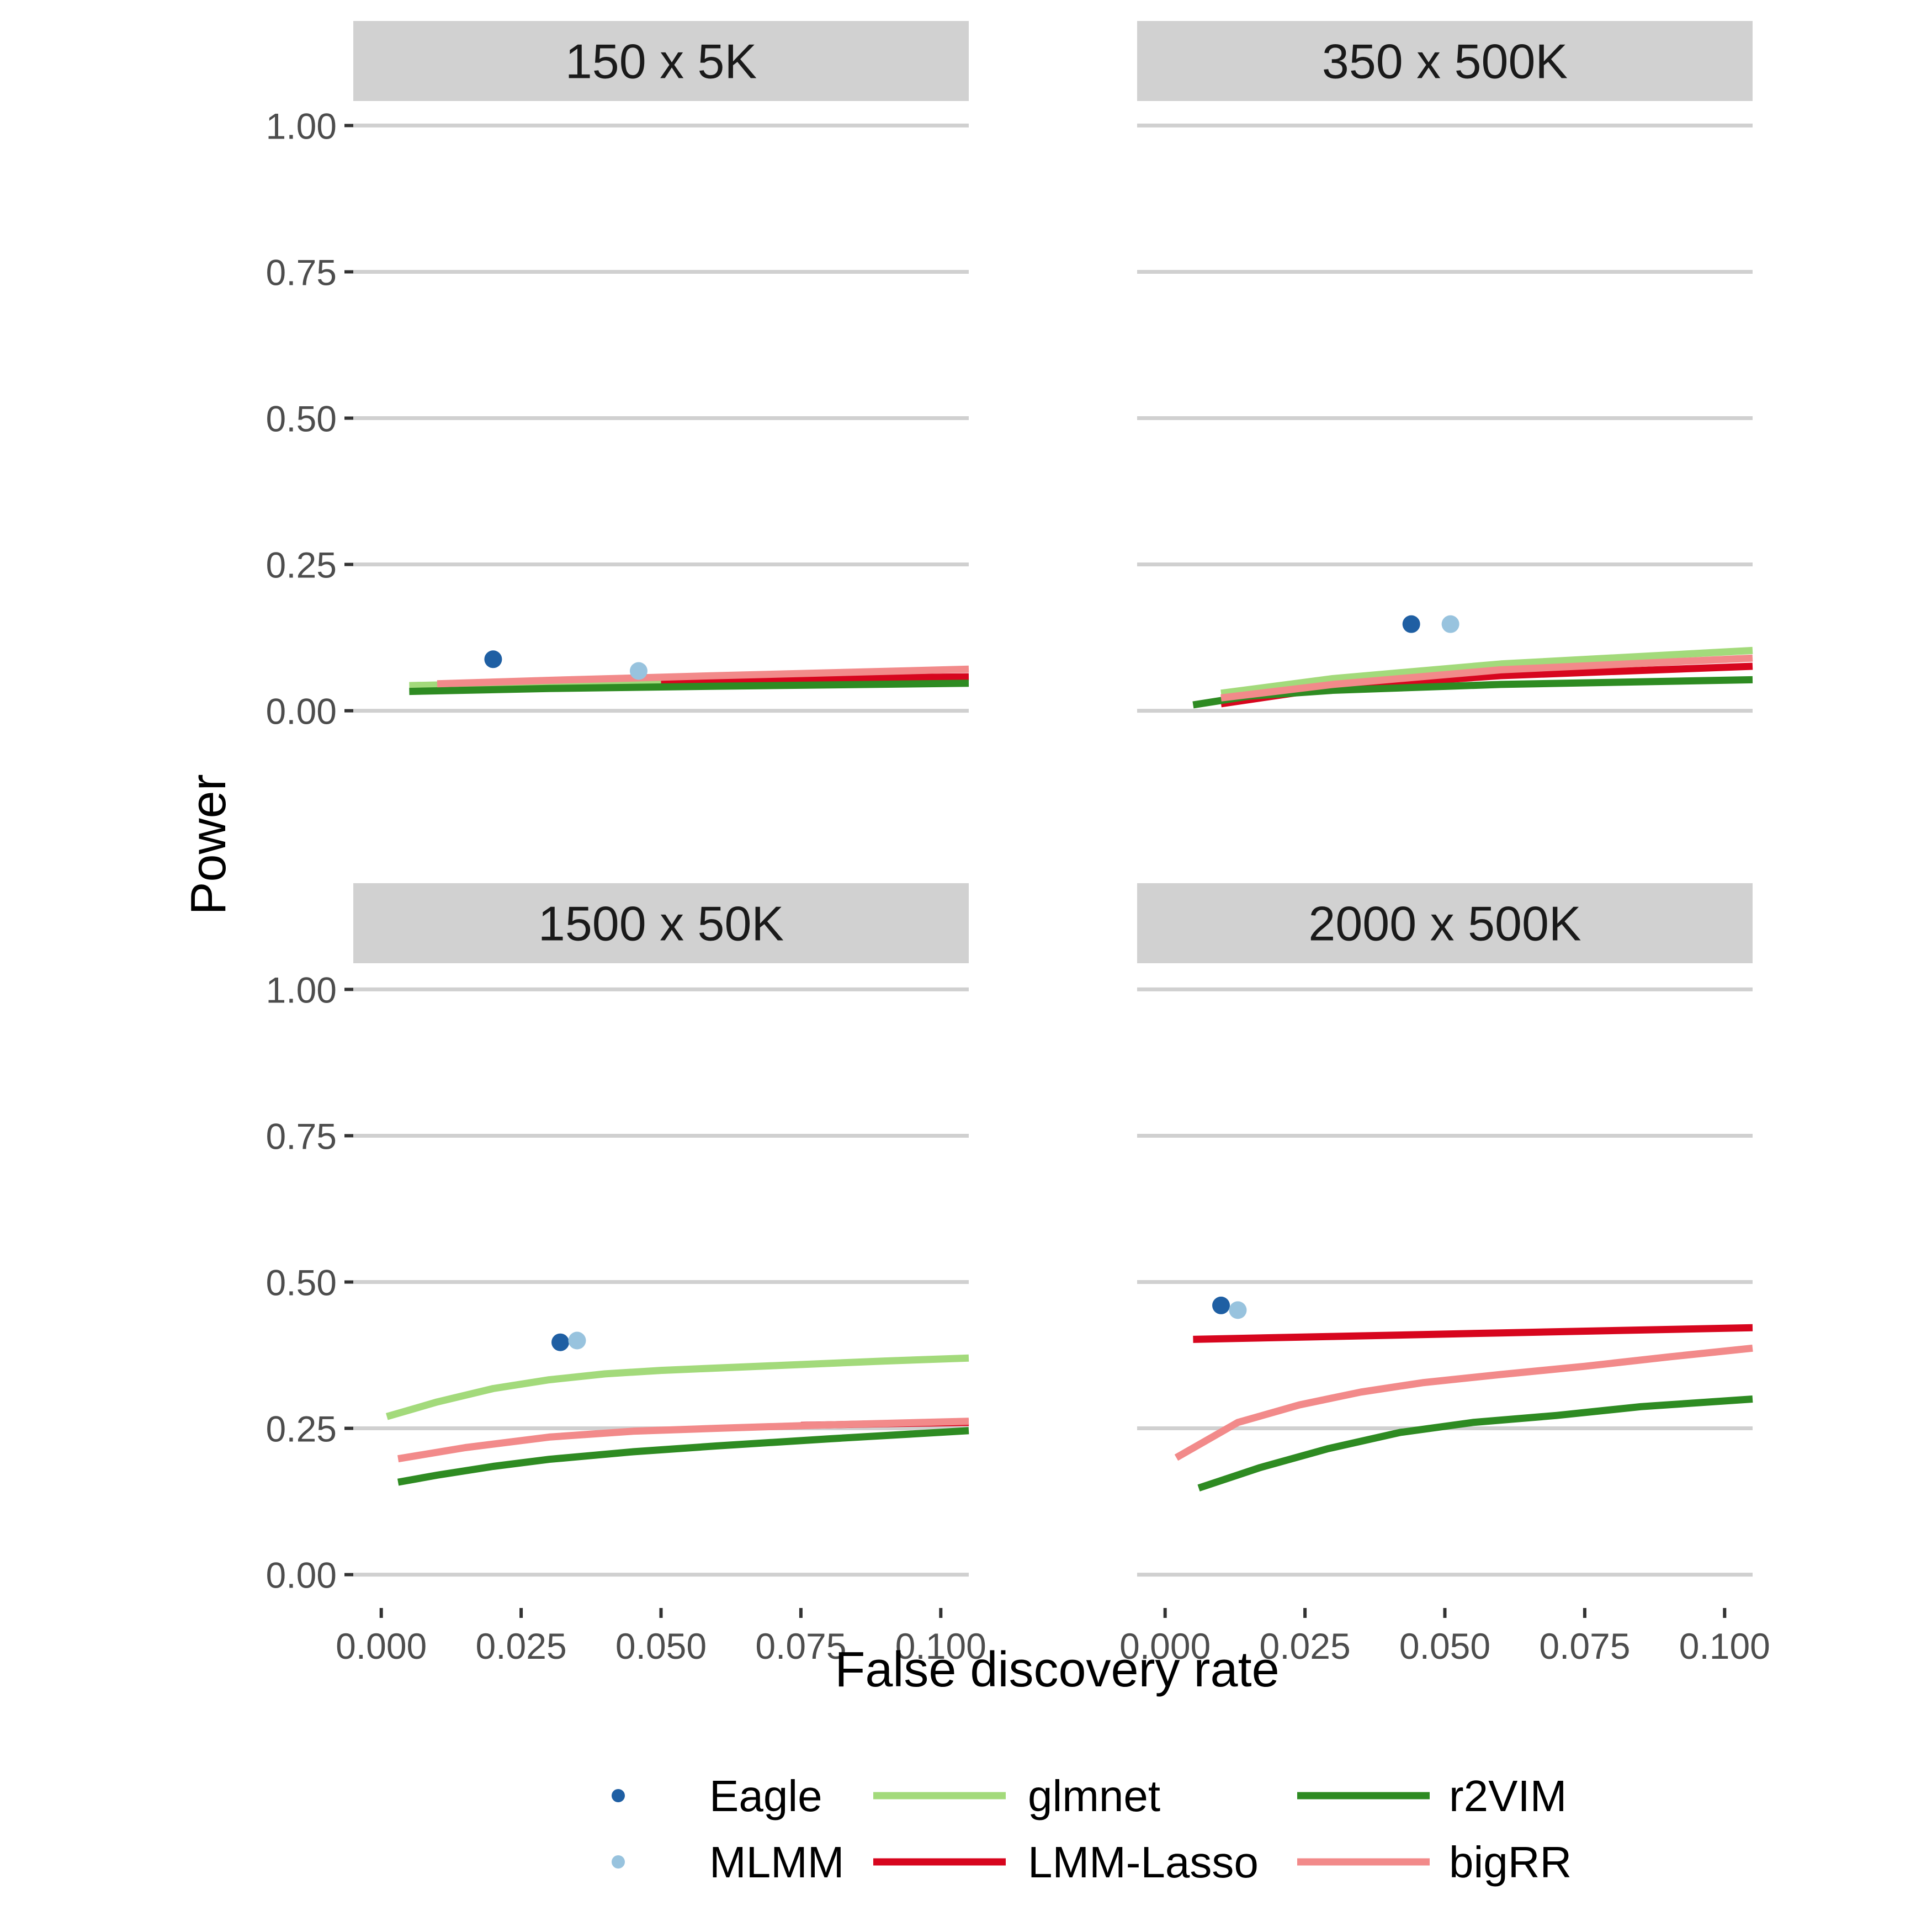 The image size is (1932, 1932). I want to click on legend: Eagle MLMM glmnet LMM-Lasso r2VIM bigRR, so click(1092, 1829).